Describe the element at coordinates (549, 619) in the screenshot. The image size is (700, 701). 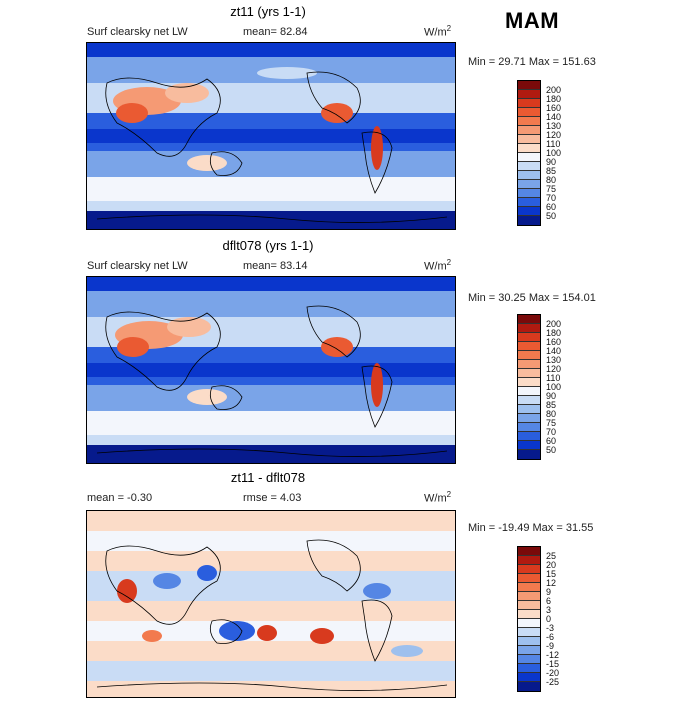
I see `colorbar-tick: 0` at that location.